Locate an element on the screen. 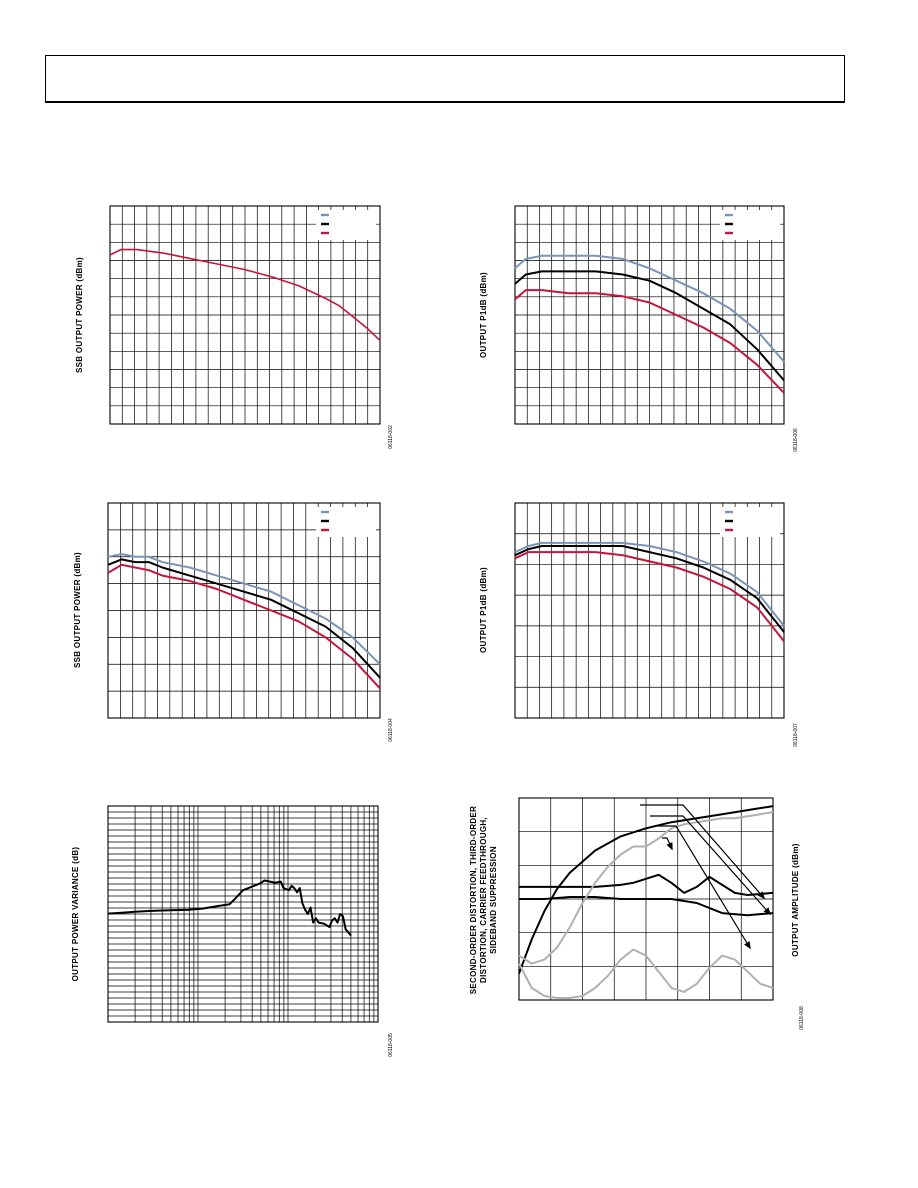 Image resolution: width=918 pixels, height=1188 pixels. figure-id: 06118-004 is located at coordinates (391, 730).